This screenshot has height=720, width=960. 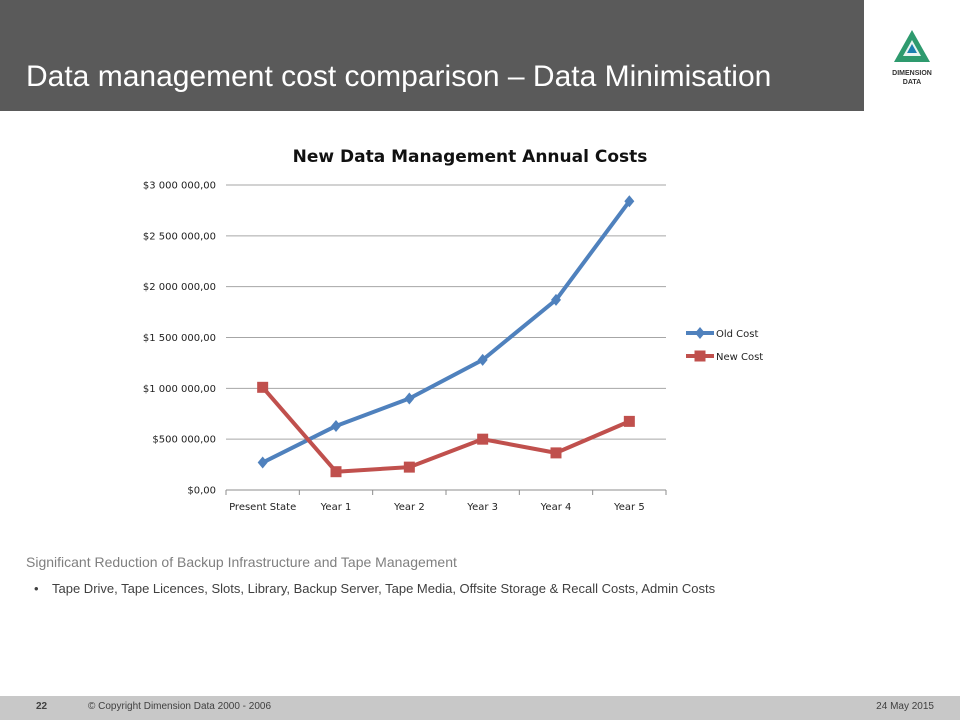 I want to click on y-tick-label: $2 000 000,00, so click(x=179, y=287).